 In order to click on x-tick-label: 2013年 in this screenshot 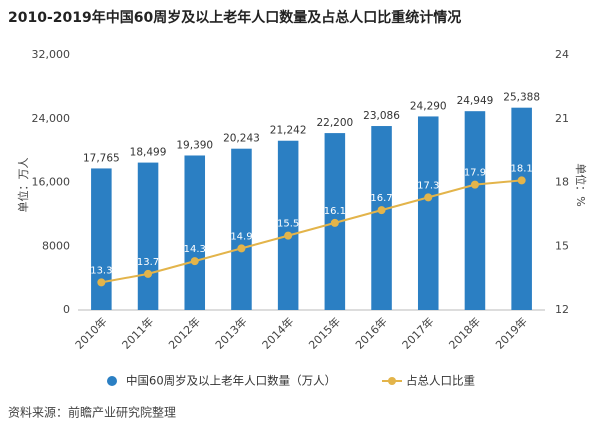, I will do `click(230, 332)`.